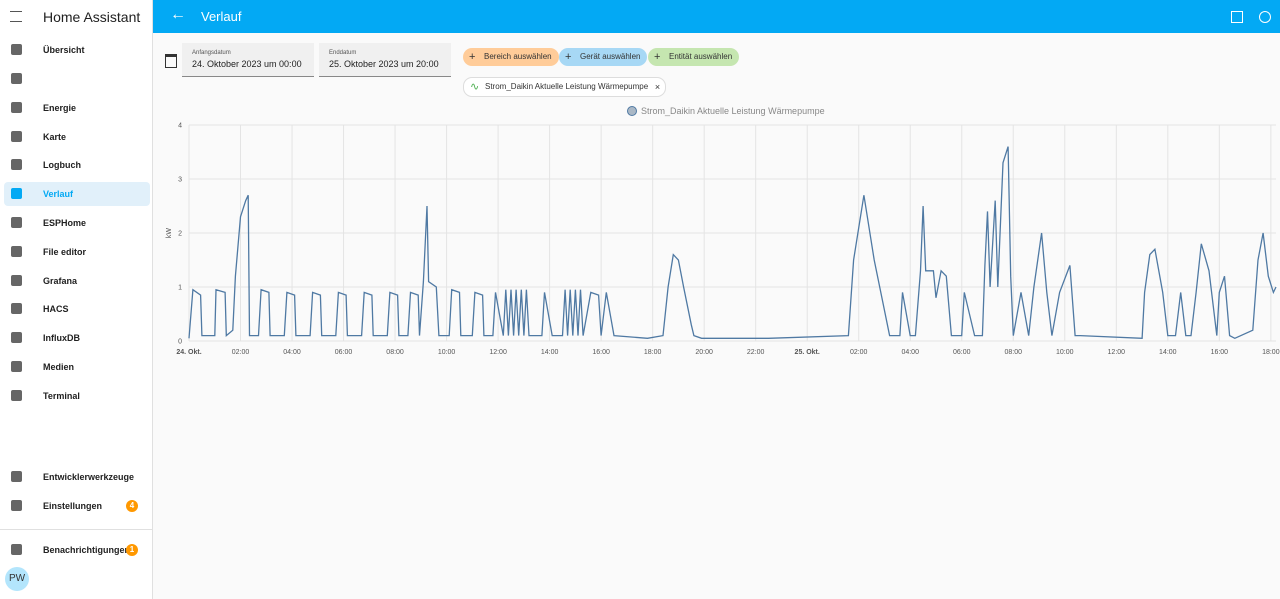 The width and height of the screenshot is (1280, 599). What do you see at coordinates (65, 223) in the screenshot?
I see `nav-label: ESPHome` at bounding box center [65, 223].